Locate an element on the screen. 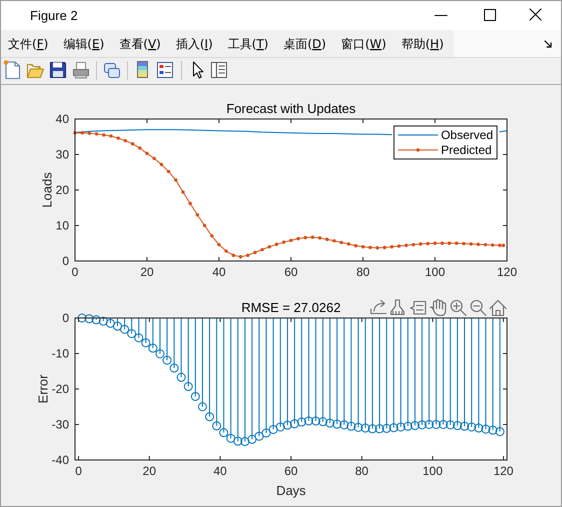 Image resolution: width=562 pixels, height=507 pixels. legend-label: Predicted is located at coordinates (466, 150).